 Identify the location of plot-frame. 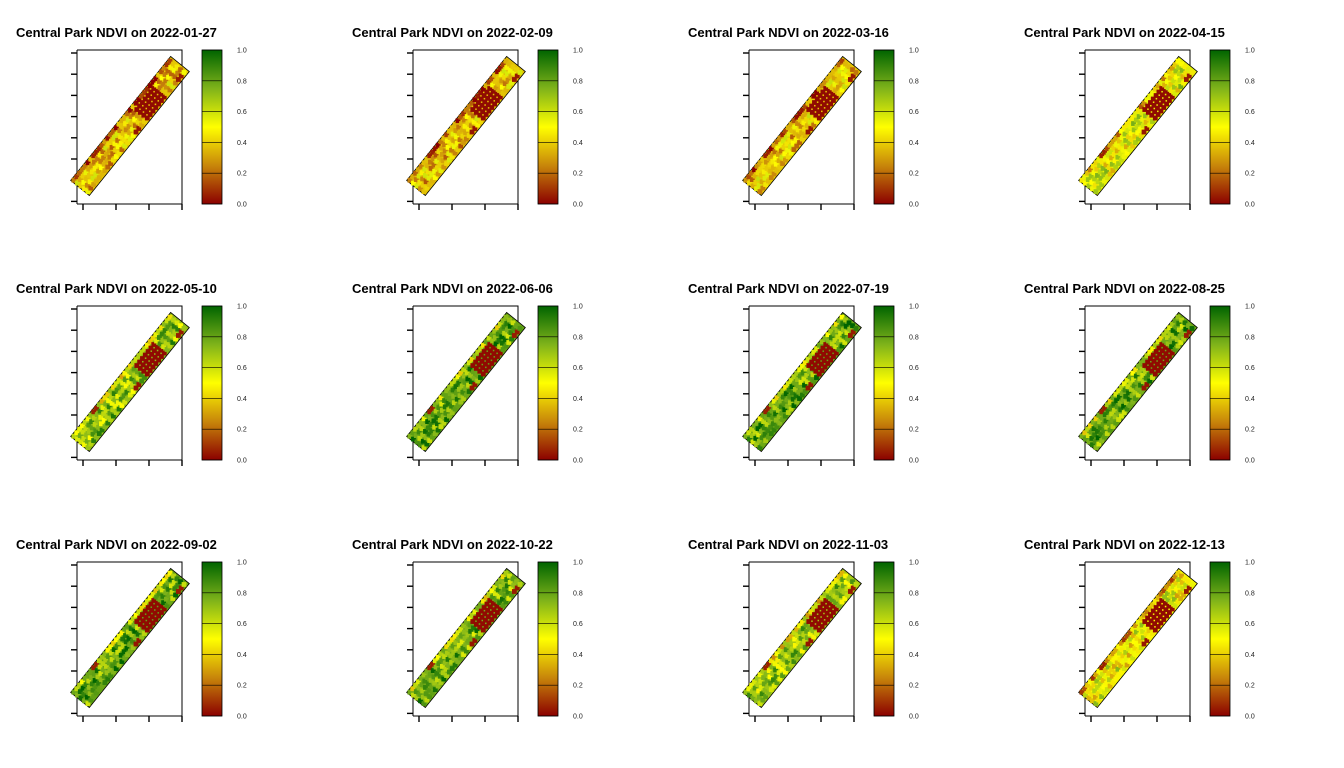
(802, 126).